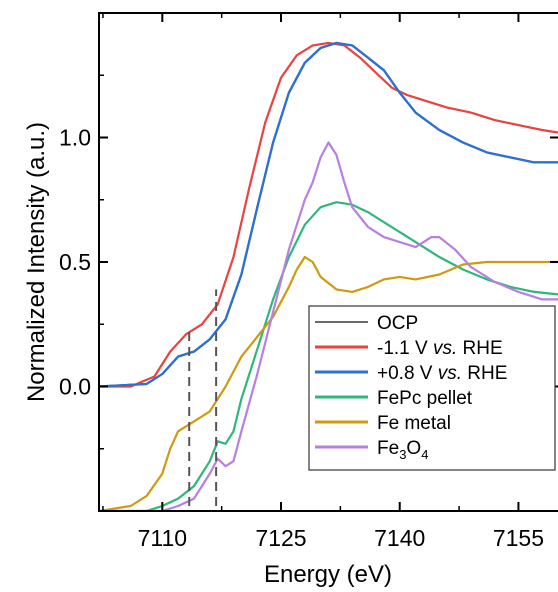 The height and width of the screenshot is (592, 558). Describe the element at coordinates (75, 387) in the screenshot. I see `y-tick-label: 0.0` at that location.